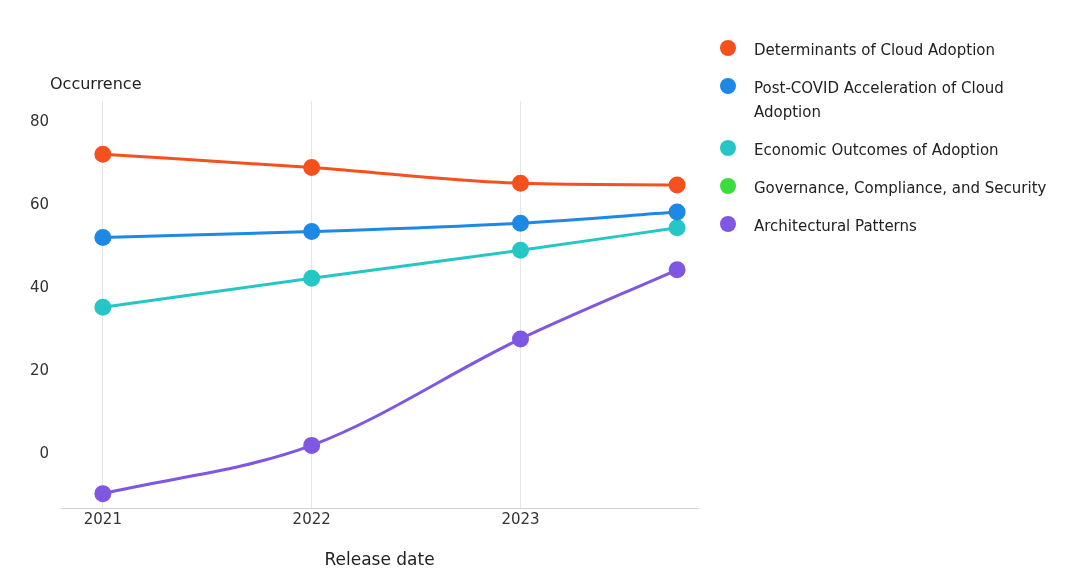 Image resolution: width=1075 pixels, height=585 pixels. I want to click on y-axis-title: Occurrence, so click(96, 83).